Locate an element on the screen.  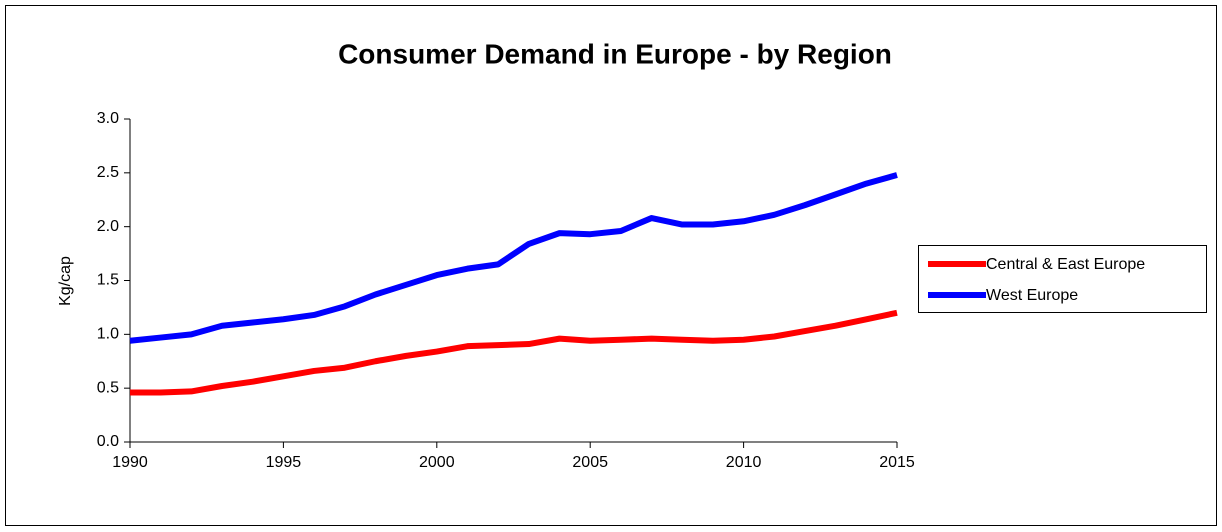
x-tick-label: 1995 is located at coordinates (284, 462).